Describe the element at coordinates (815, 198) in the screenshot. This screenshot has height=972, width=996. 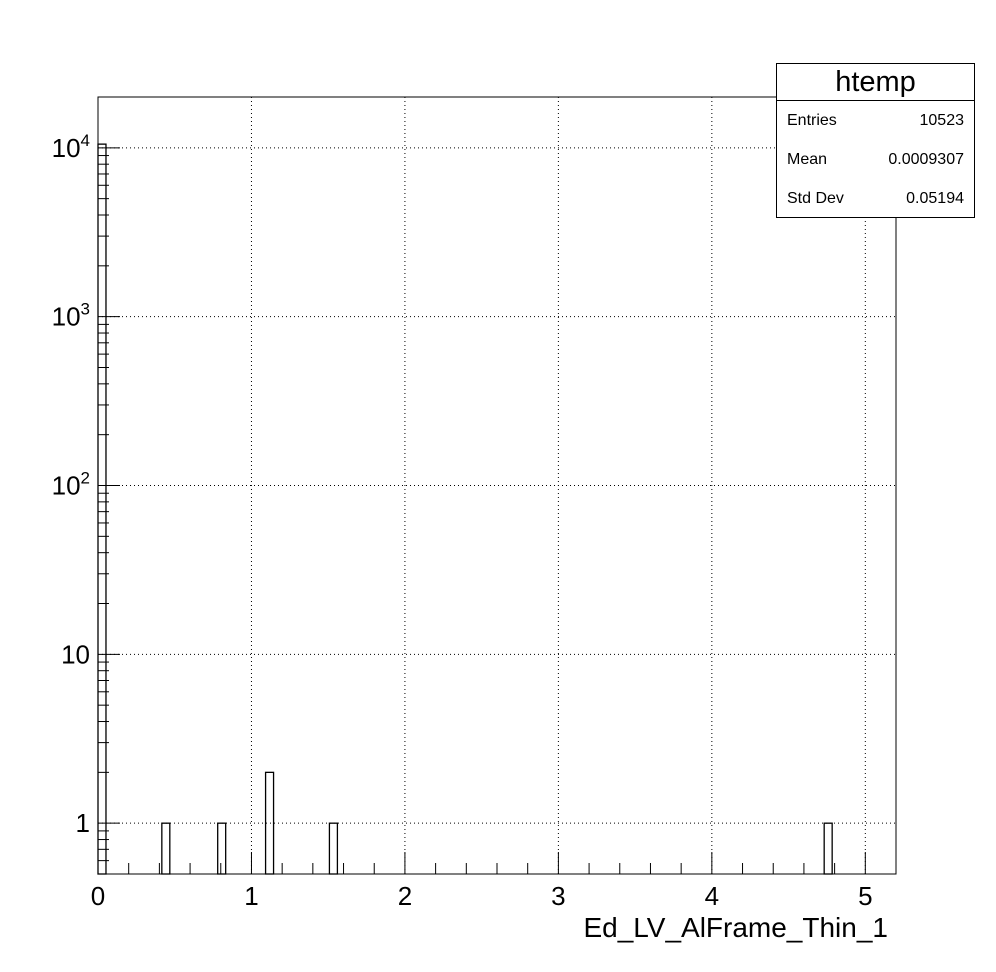
I see `stats-label-stddev: Std Dev` at that location.